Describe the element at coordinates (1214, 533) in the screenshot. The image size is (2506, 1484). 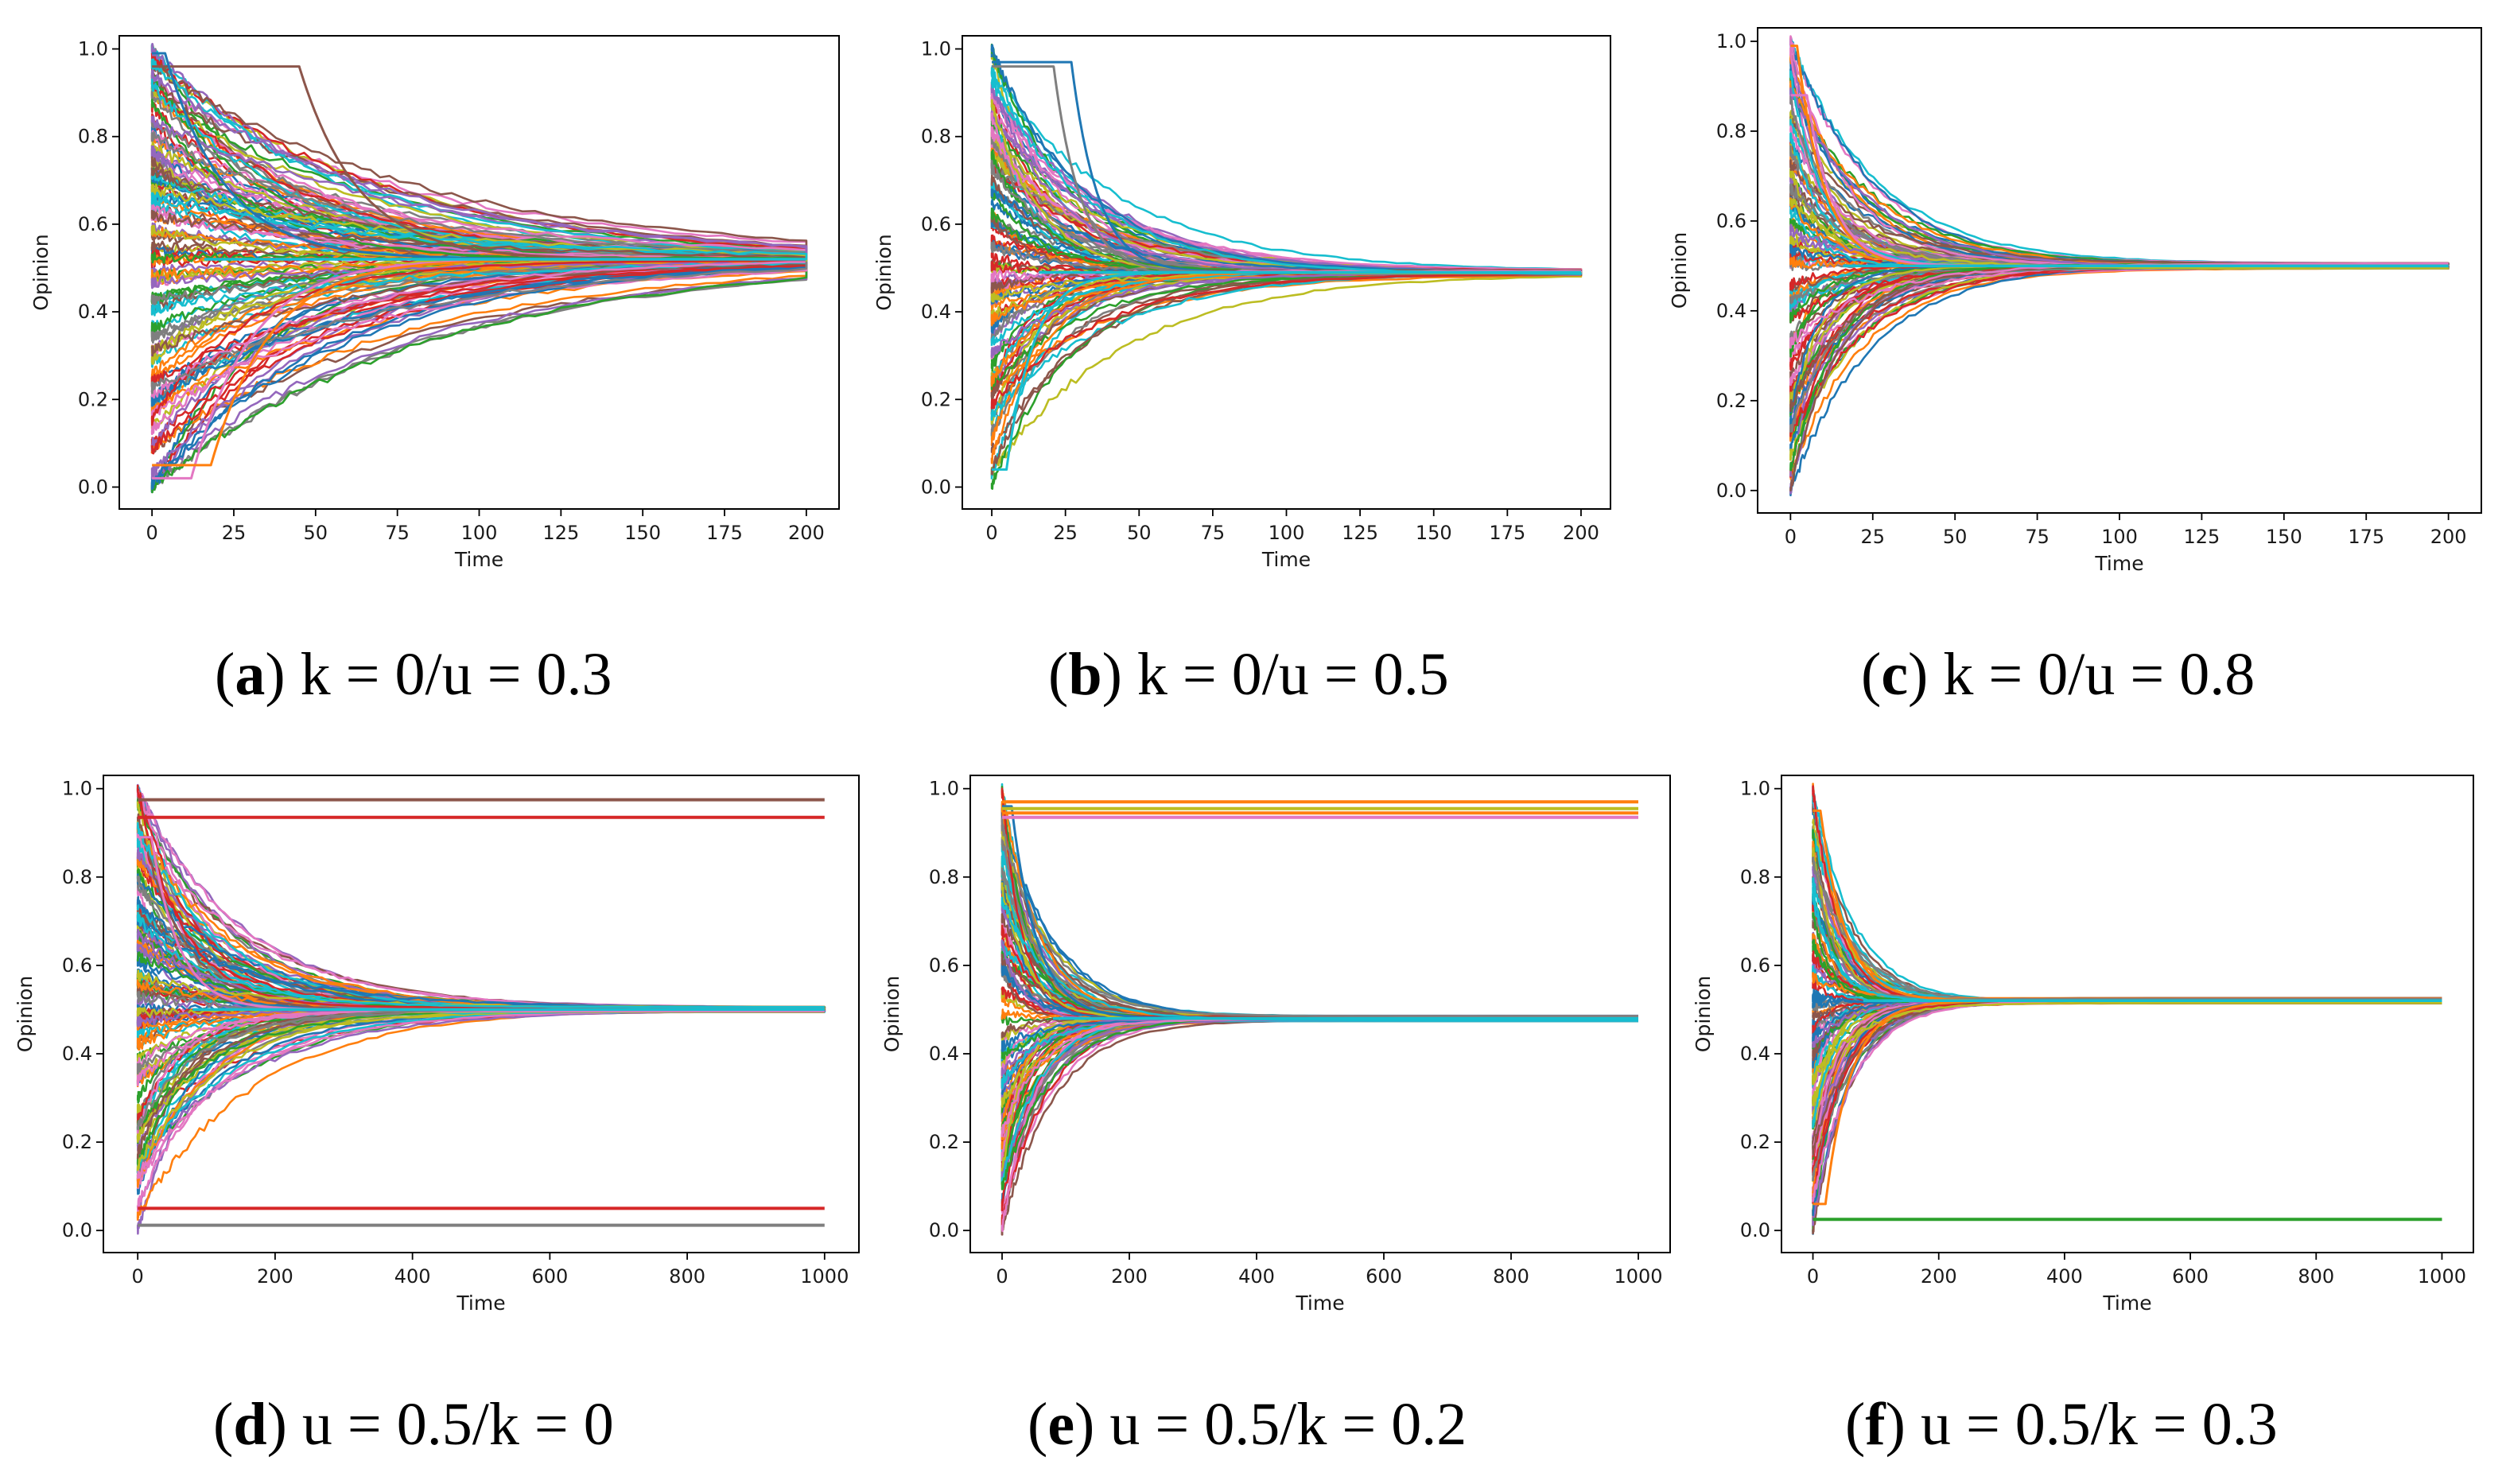
I see `x-tick-label: 75` at that location.